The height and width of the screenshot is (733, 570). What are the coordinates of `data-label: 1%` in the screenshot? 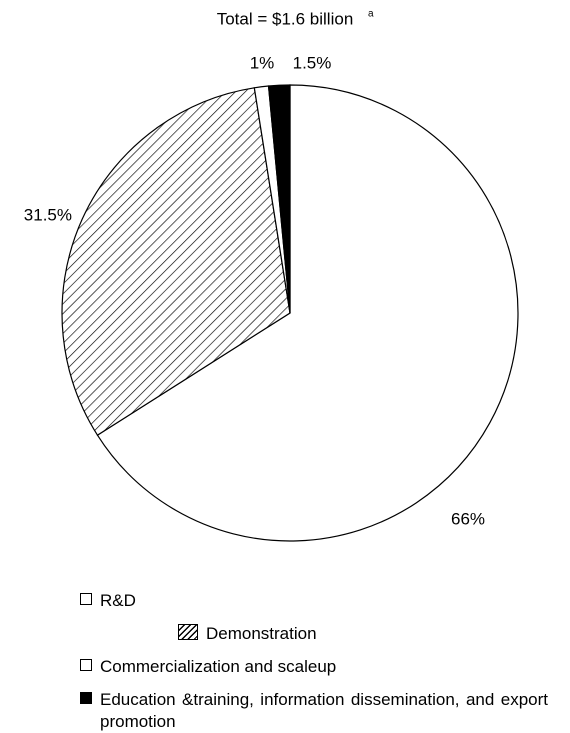 It's located at (262, 62).